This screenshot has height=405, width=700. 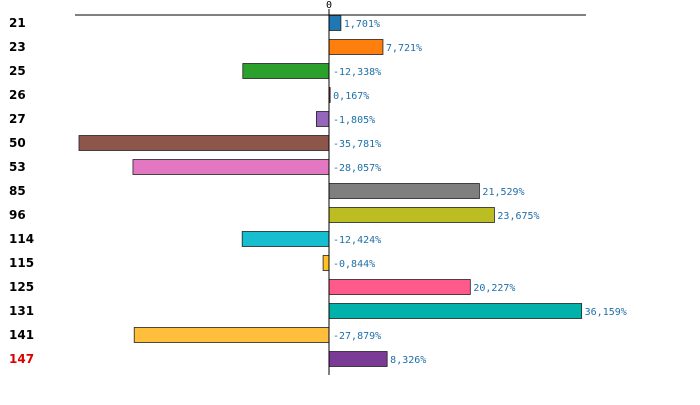 What do you see at coordinates (17, 119) in the screenshot?
I see `category-label: 27` at bounding box center [17, 119].